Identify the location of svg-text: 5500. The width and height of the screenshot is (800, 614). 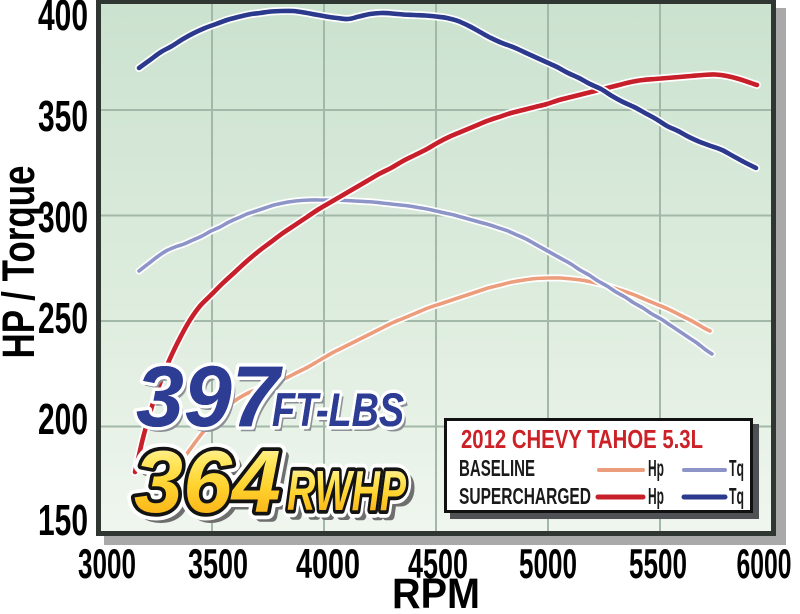
(658, 563).